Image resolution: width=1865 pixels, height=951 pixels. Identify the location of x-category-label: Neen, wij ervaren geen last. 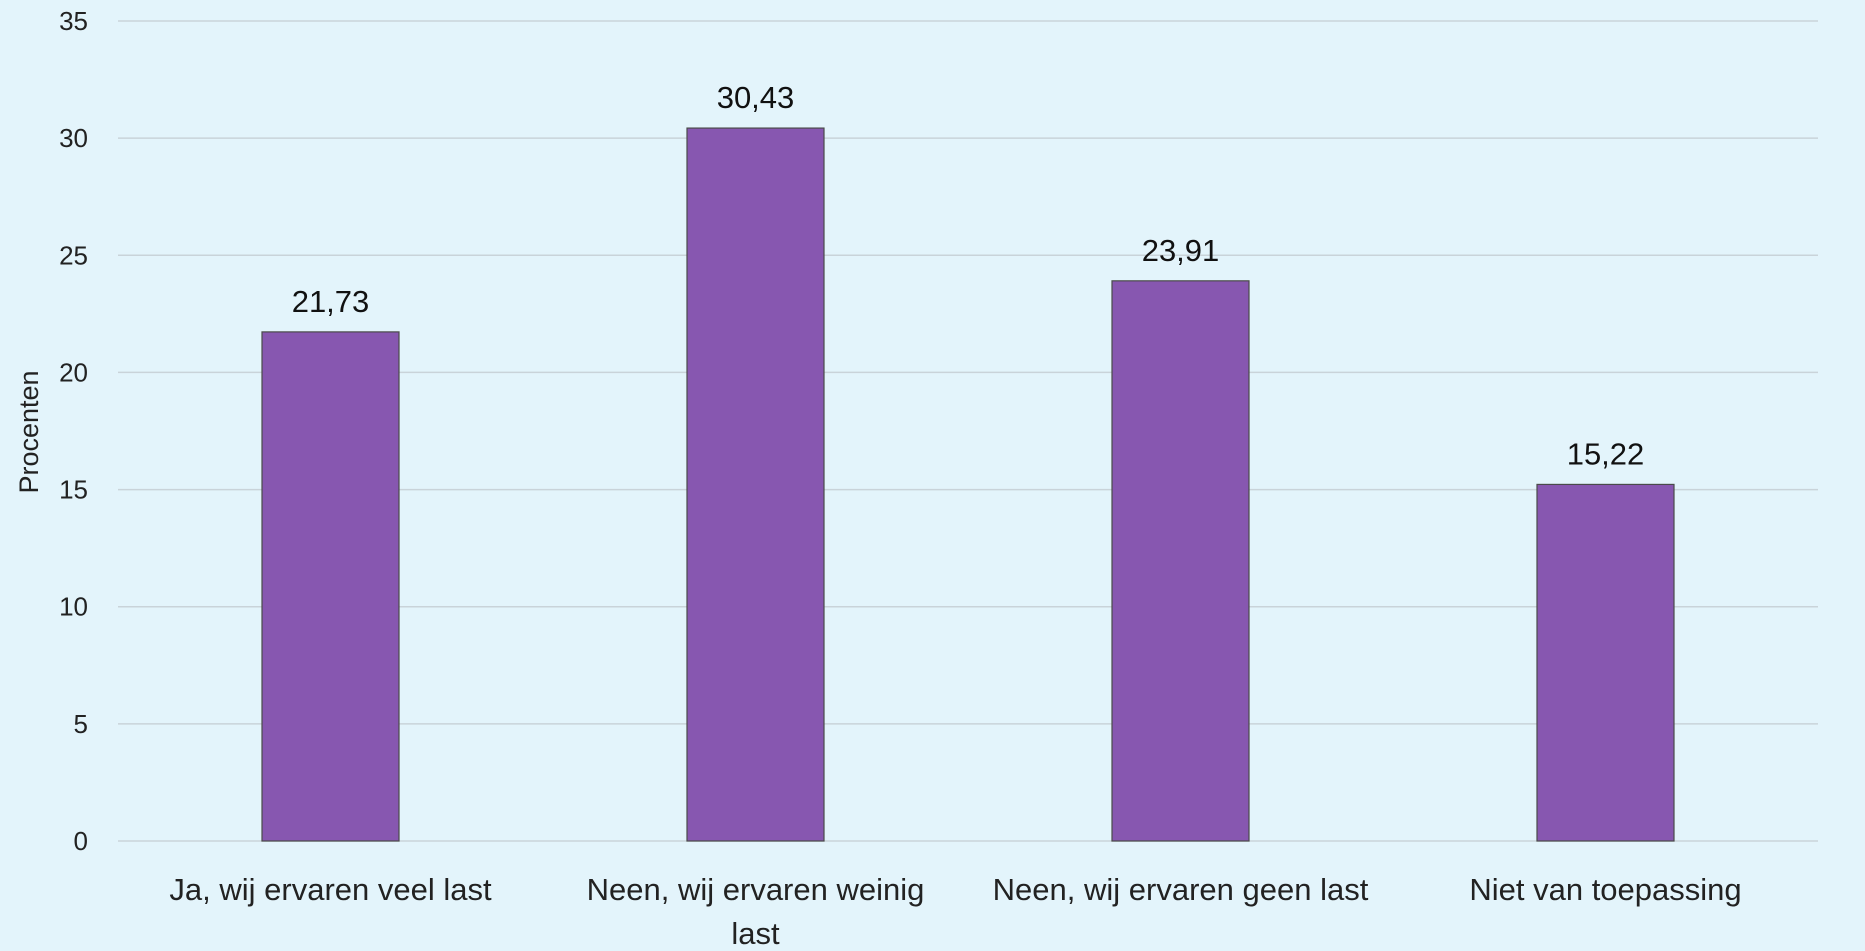
(1181, 889).